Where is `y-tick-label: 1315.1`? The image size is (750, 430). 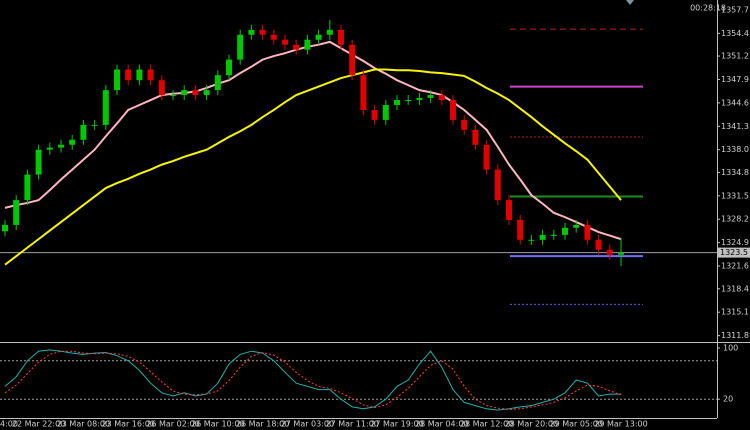 y-tick-label: 1315.1 is located at coordinates (735, 312).